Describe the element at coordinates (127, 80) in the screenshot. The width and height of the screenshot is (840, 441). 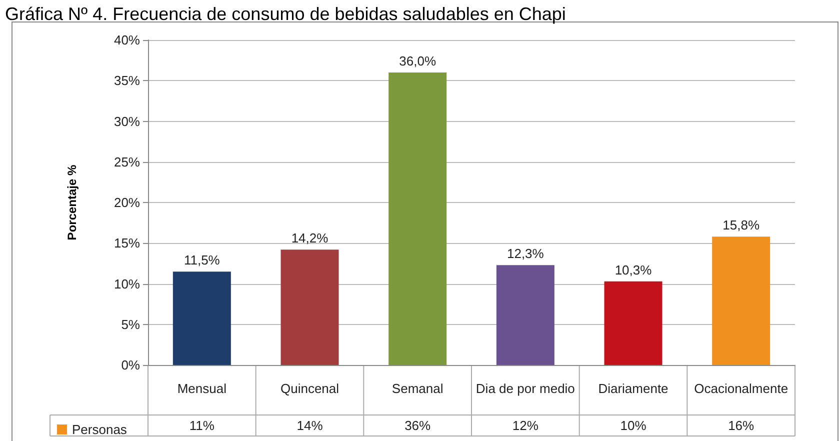
I see `y-tick-label: 35%` at that location.